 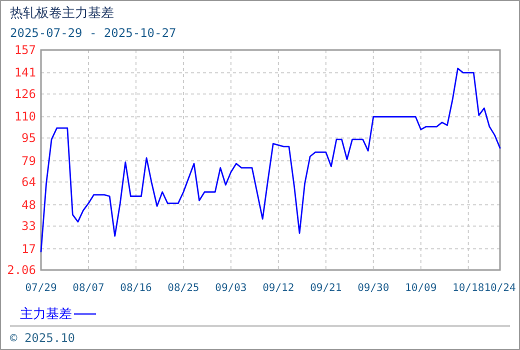 I want to click on x-tick-label: 09/30, so click(x=374, y=288).